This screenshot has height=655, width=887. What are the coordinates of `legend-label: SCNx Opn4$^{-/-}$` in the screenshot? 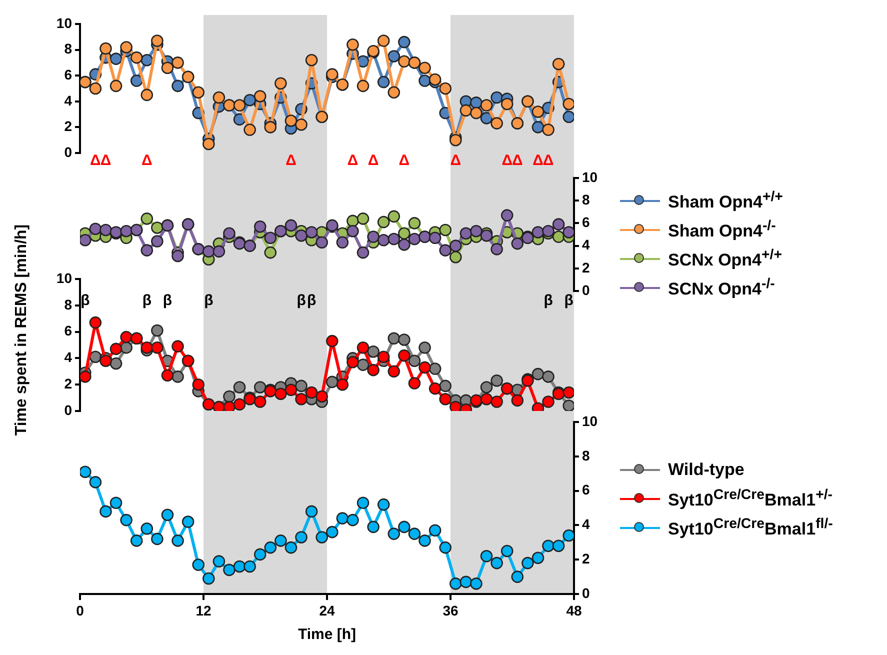 It's located at (721, 288).